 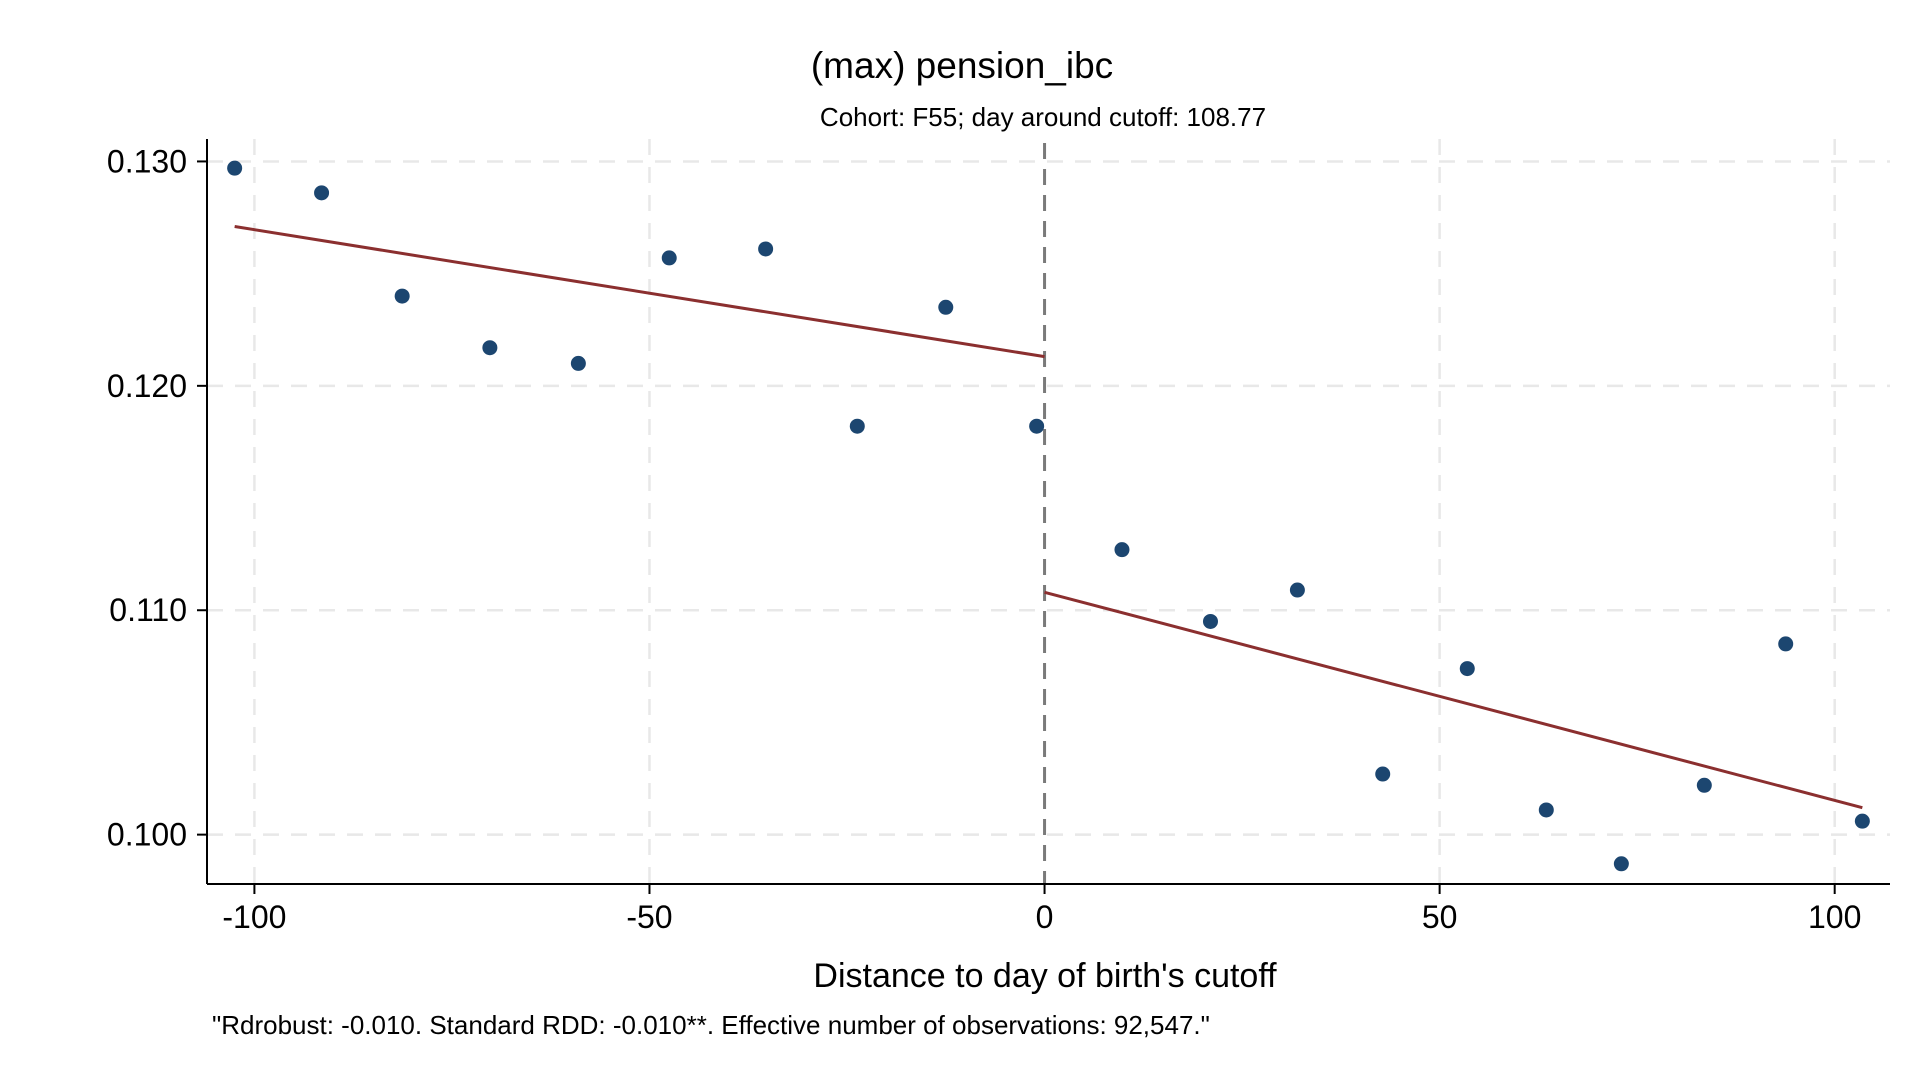 What do you see at coordinates (147, 386) in the screenshot?
I see `y-tick-label: 0.120` at bounding box center [147, 386].